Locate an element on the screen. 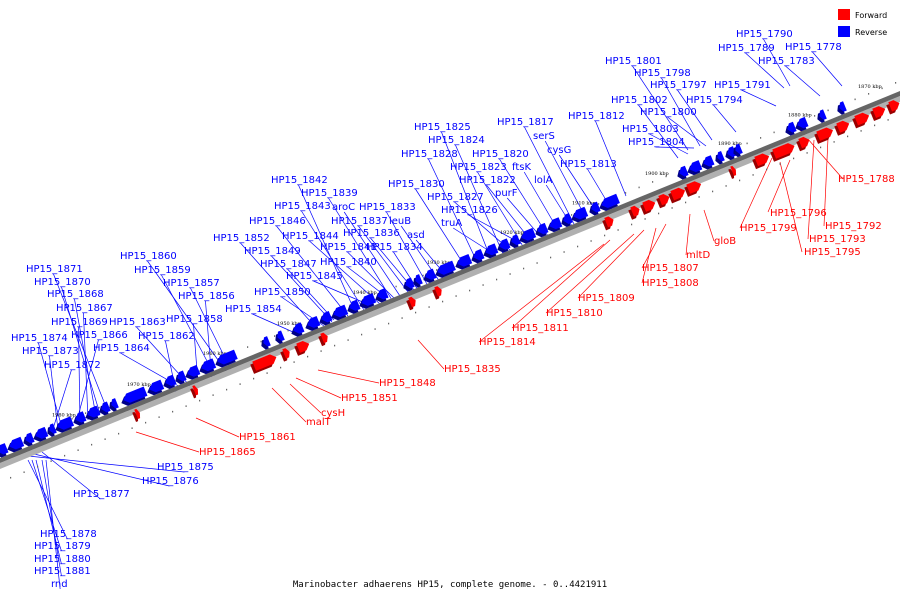  scale-label: 1880 kbp is located at coordinates (800, 116).